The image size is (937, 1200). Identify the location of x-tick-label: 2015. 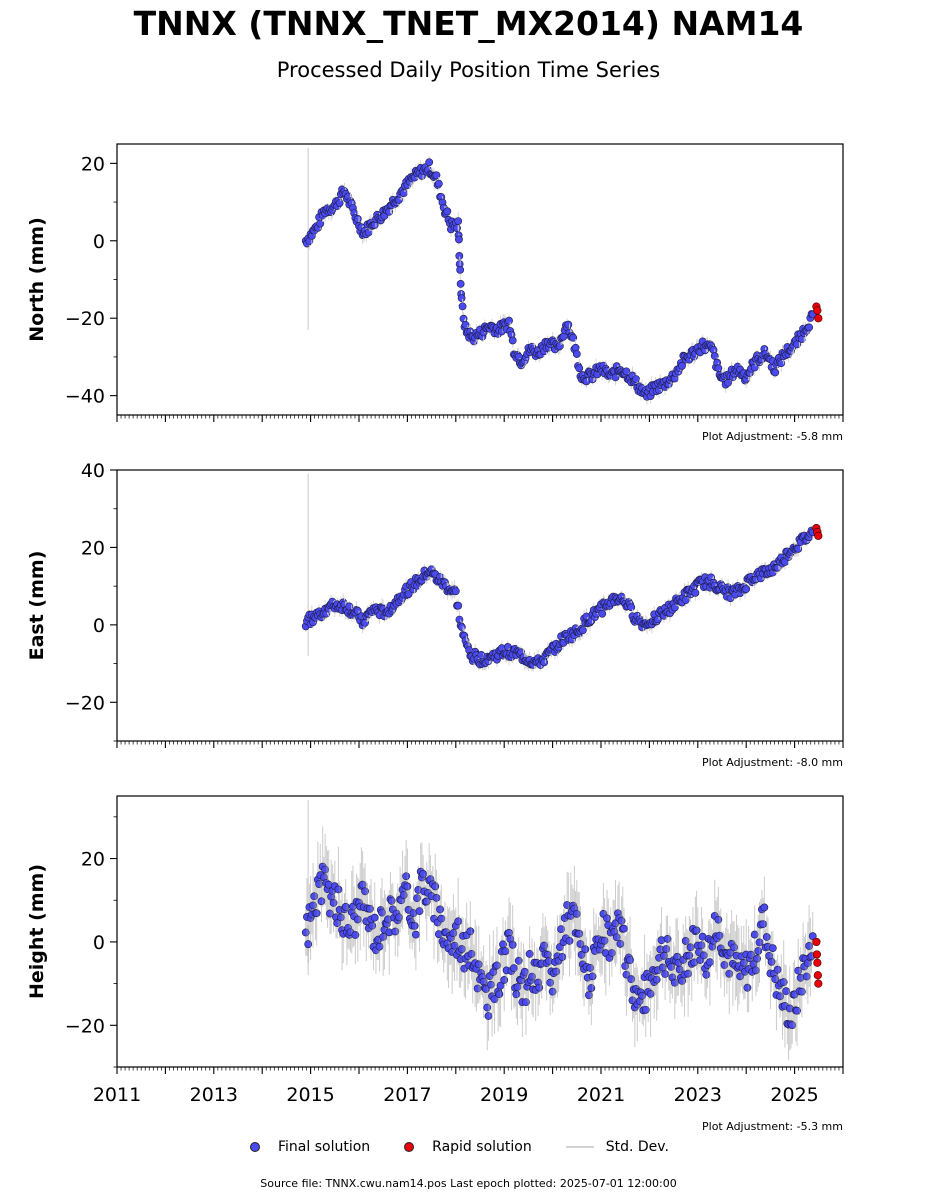
(310, 1095).